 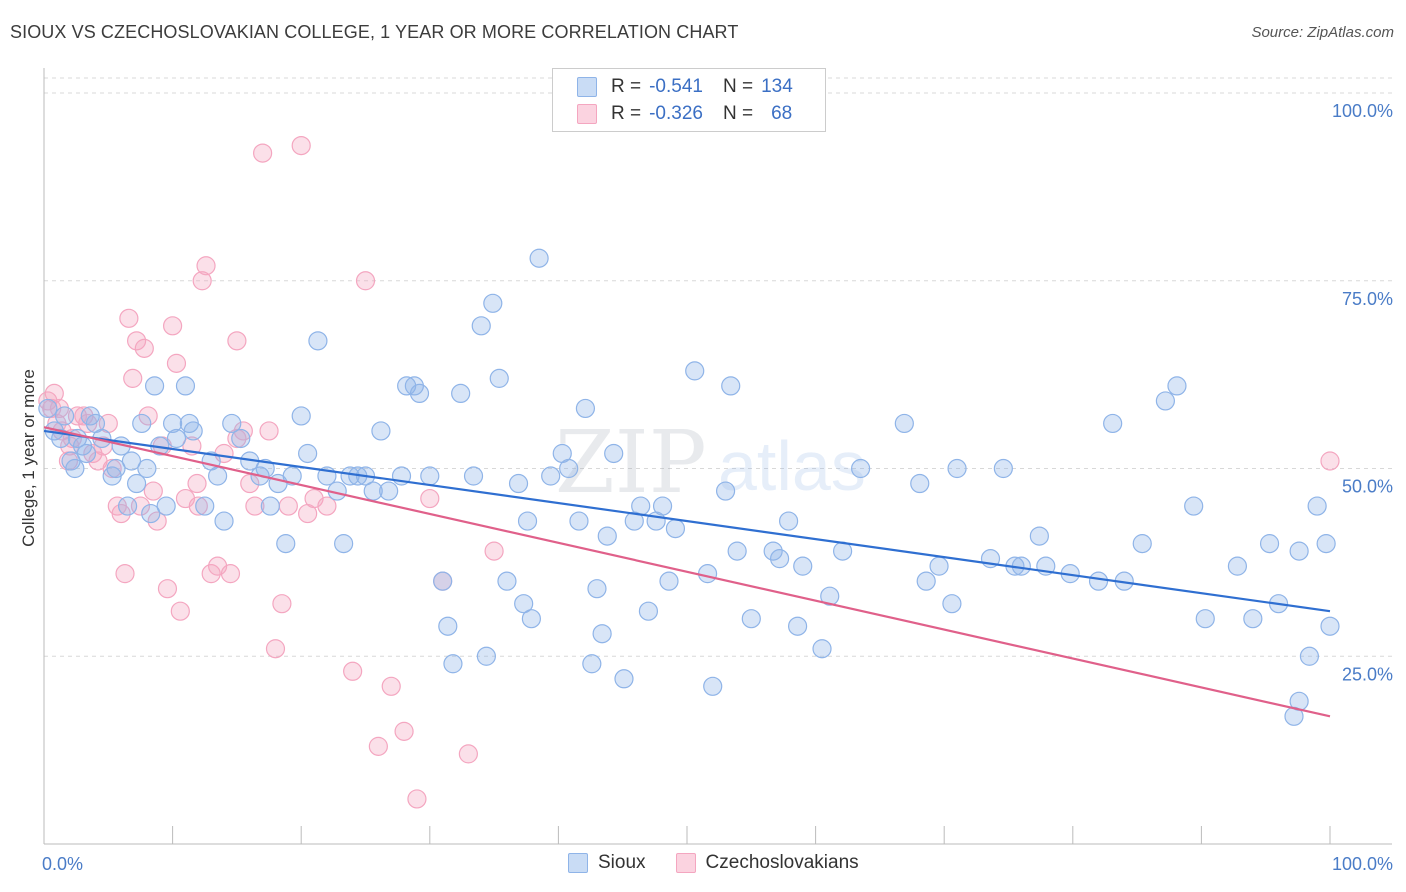 What do you see at coordinates (1367, 487) in the screenshot?
I see `y-tick-label: 50.0%` at bounding box center [1367, 487].